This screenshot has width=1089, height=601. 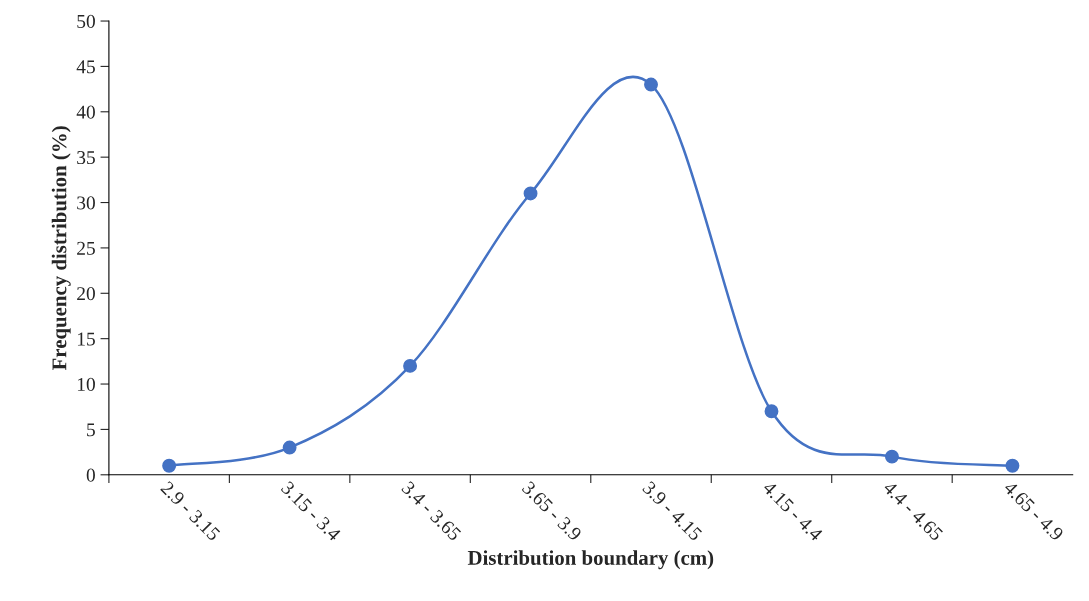 I want to click on y-tick-label: 35, so click(x=86, y=158).